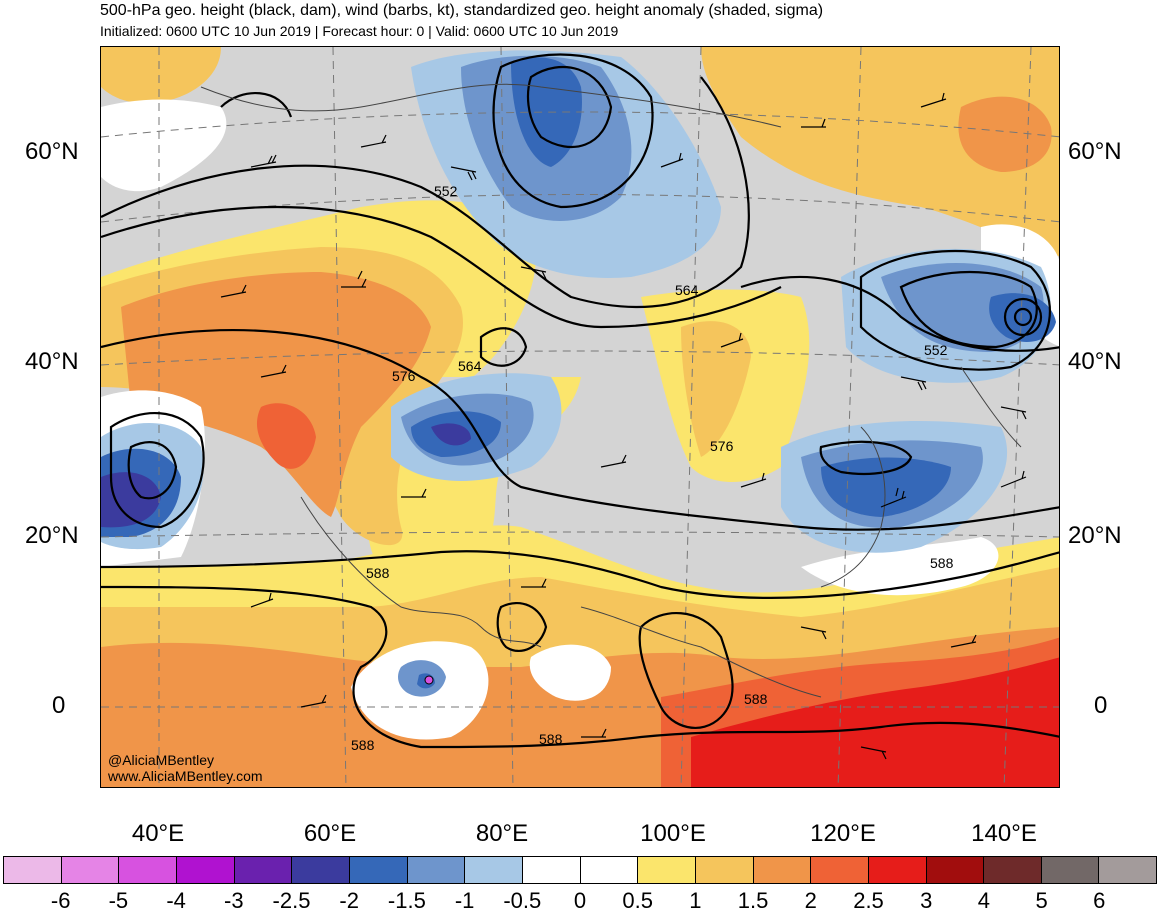 The image size is (1160, 914). Describe the element at coordinates (1095, 361) in the screenshot. I see `lat-label-right: 40°N` at that location.